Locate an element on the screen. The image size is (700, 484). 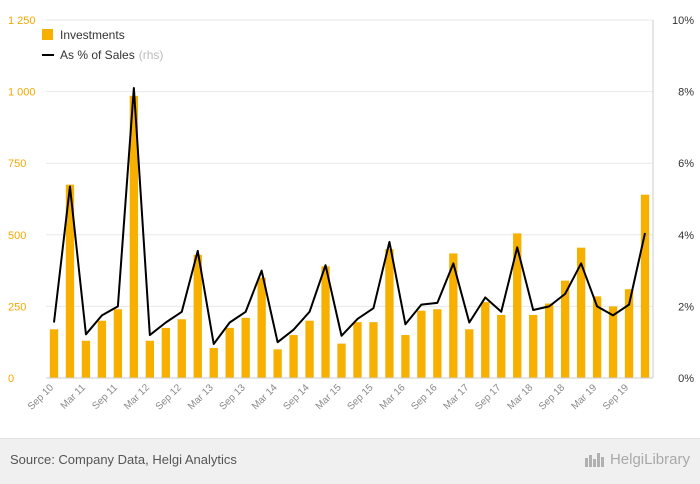
brand-logo: HelgiLibrary is located at coordinates (637, 459).